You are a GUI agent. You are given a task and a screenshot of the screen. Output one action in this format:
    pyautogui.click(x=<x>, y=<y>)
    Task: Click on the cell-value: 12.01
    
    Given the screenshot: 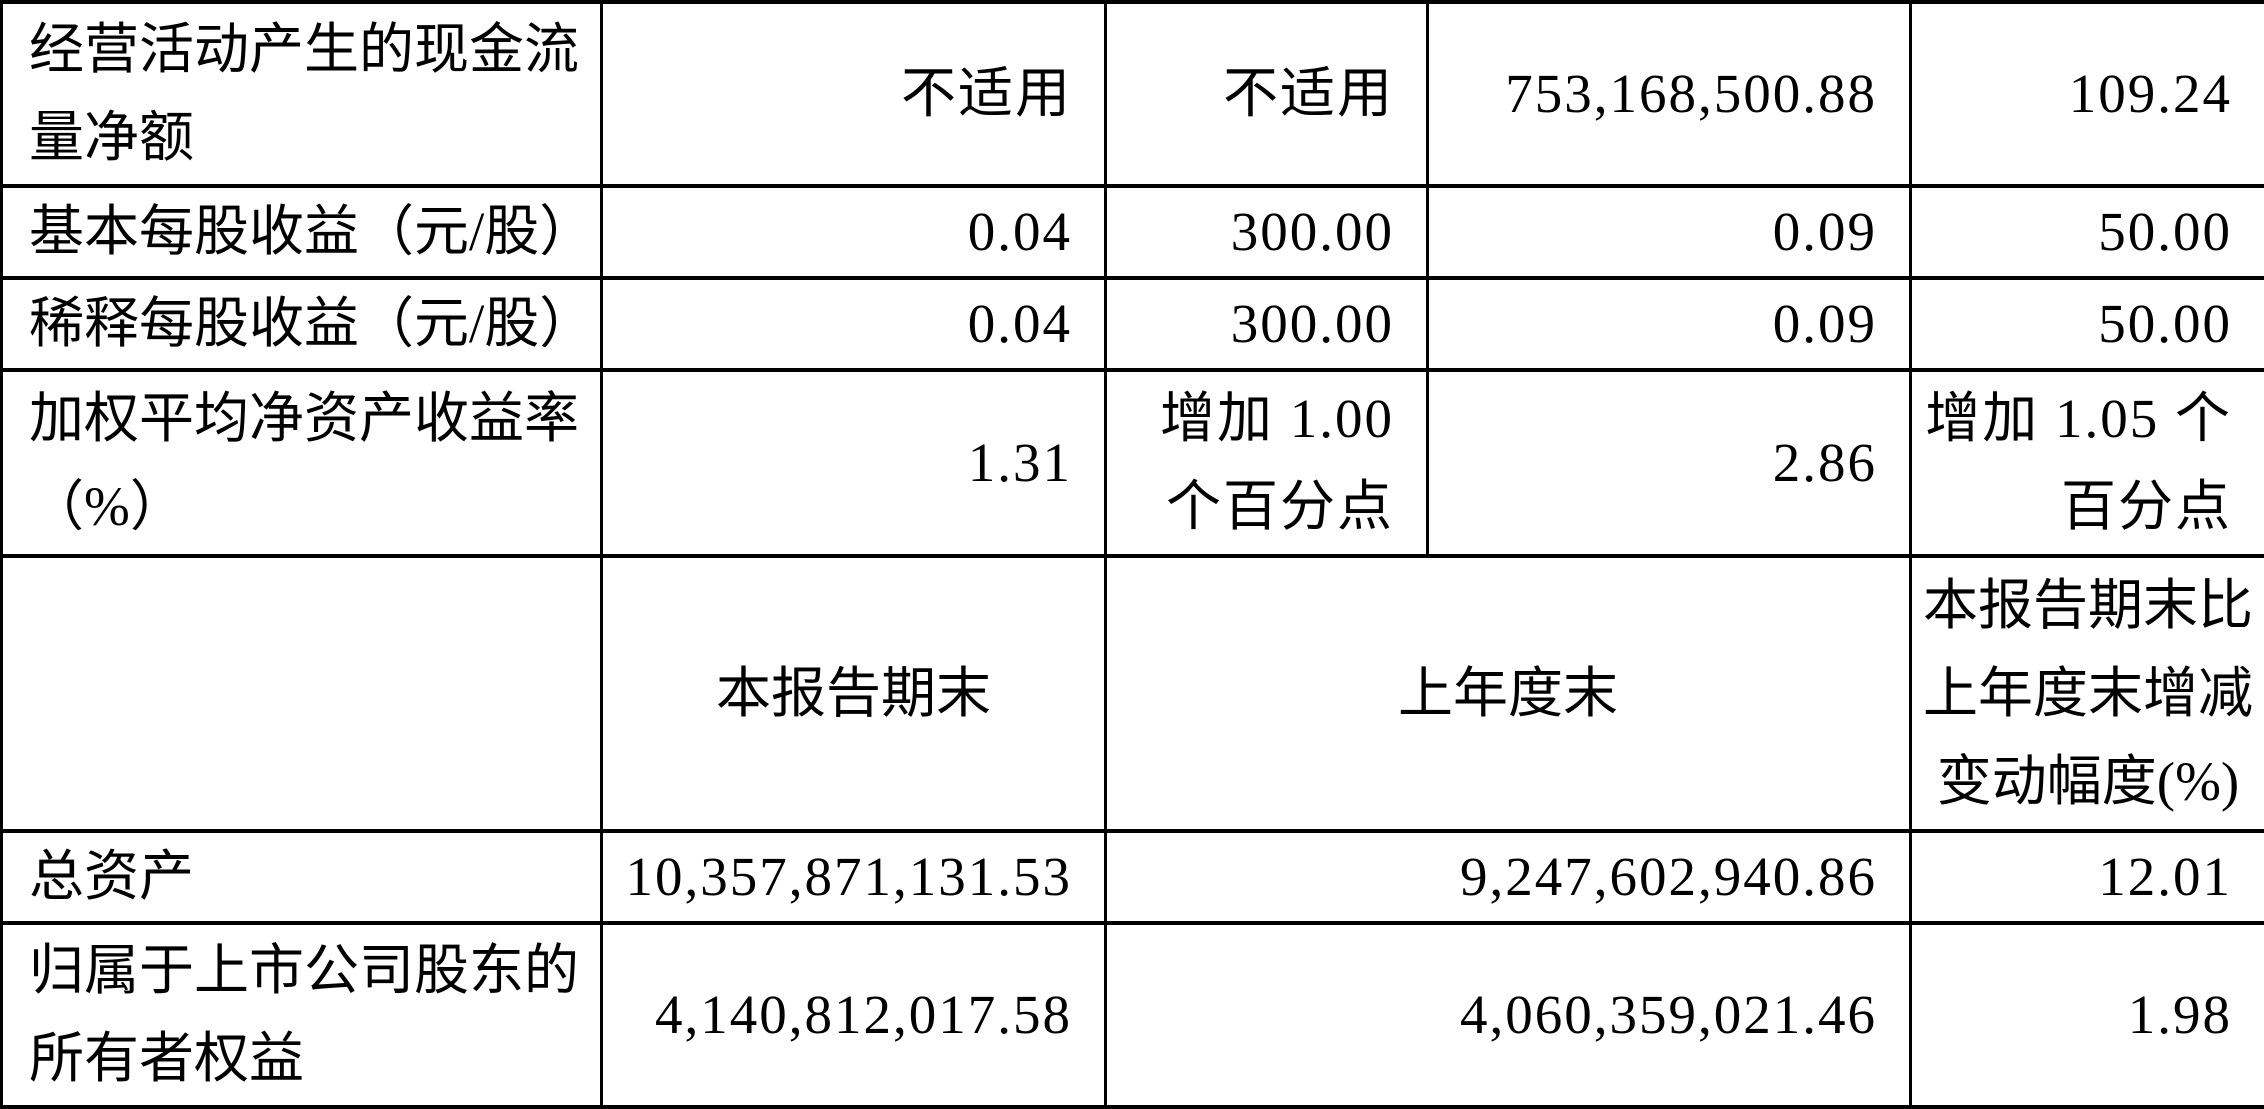 What is the action you would take?
    pyautogui.click(x=2087, y=877)
    